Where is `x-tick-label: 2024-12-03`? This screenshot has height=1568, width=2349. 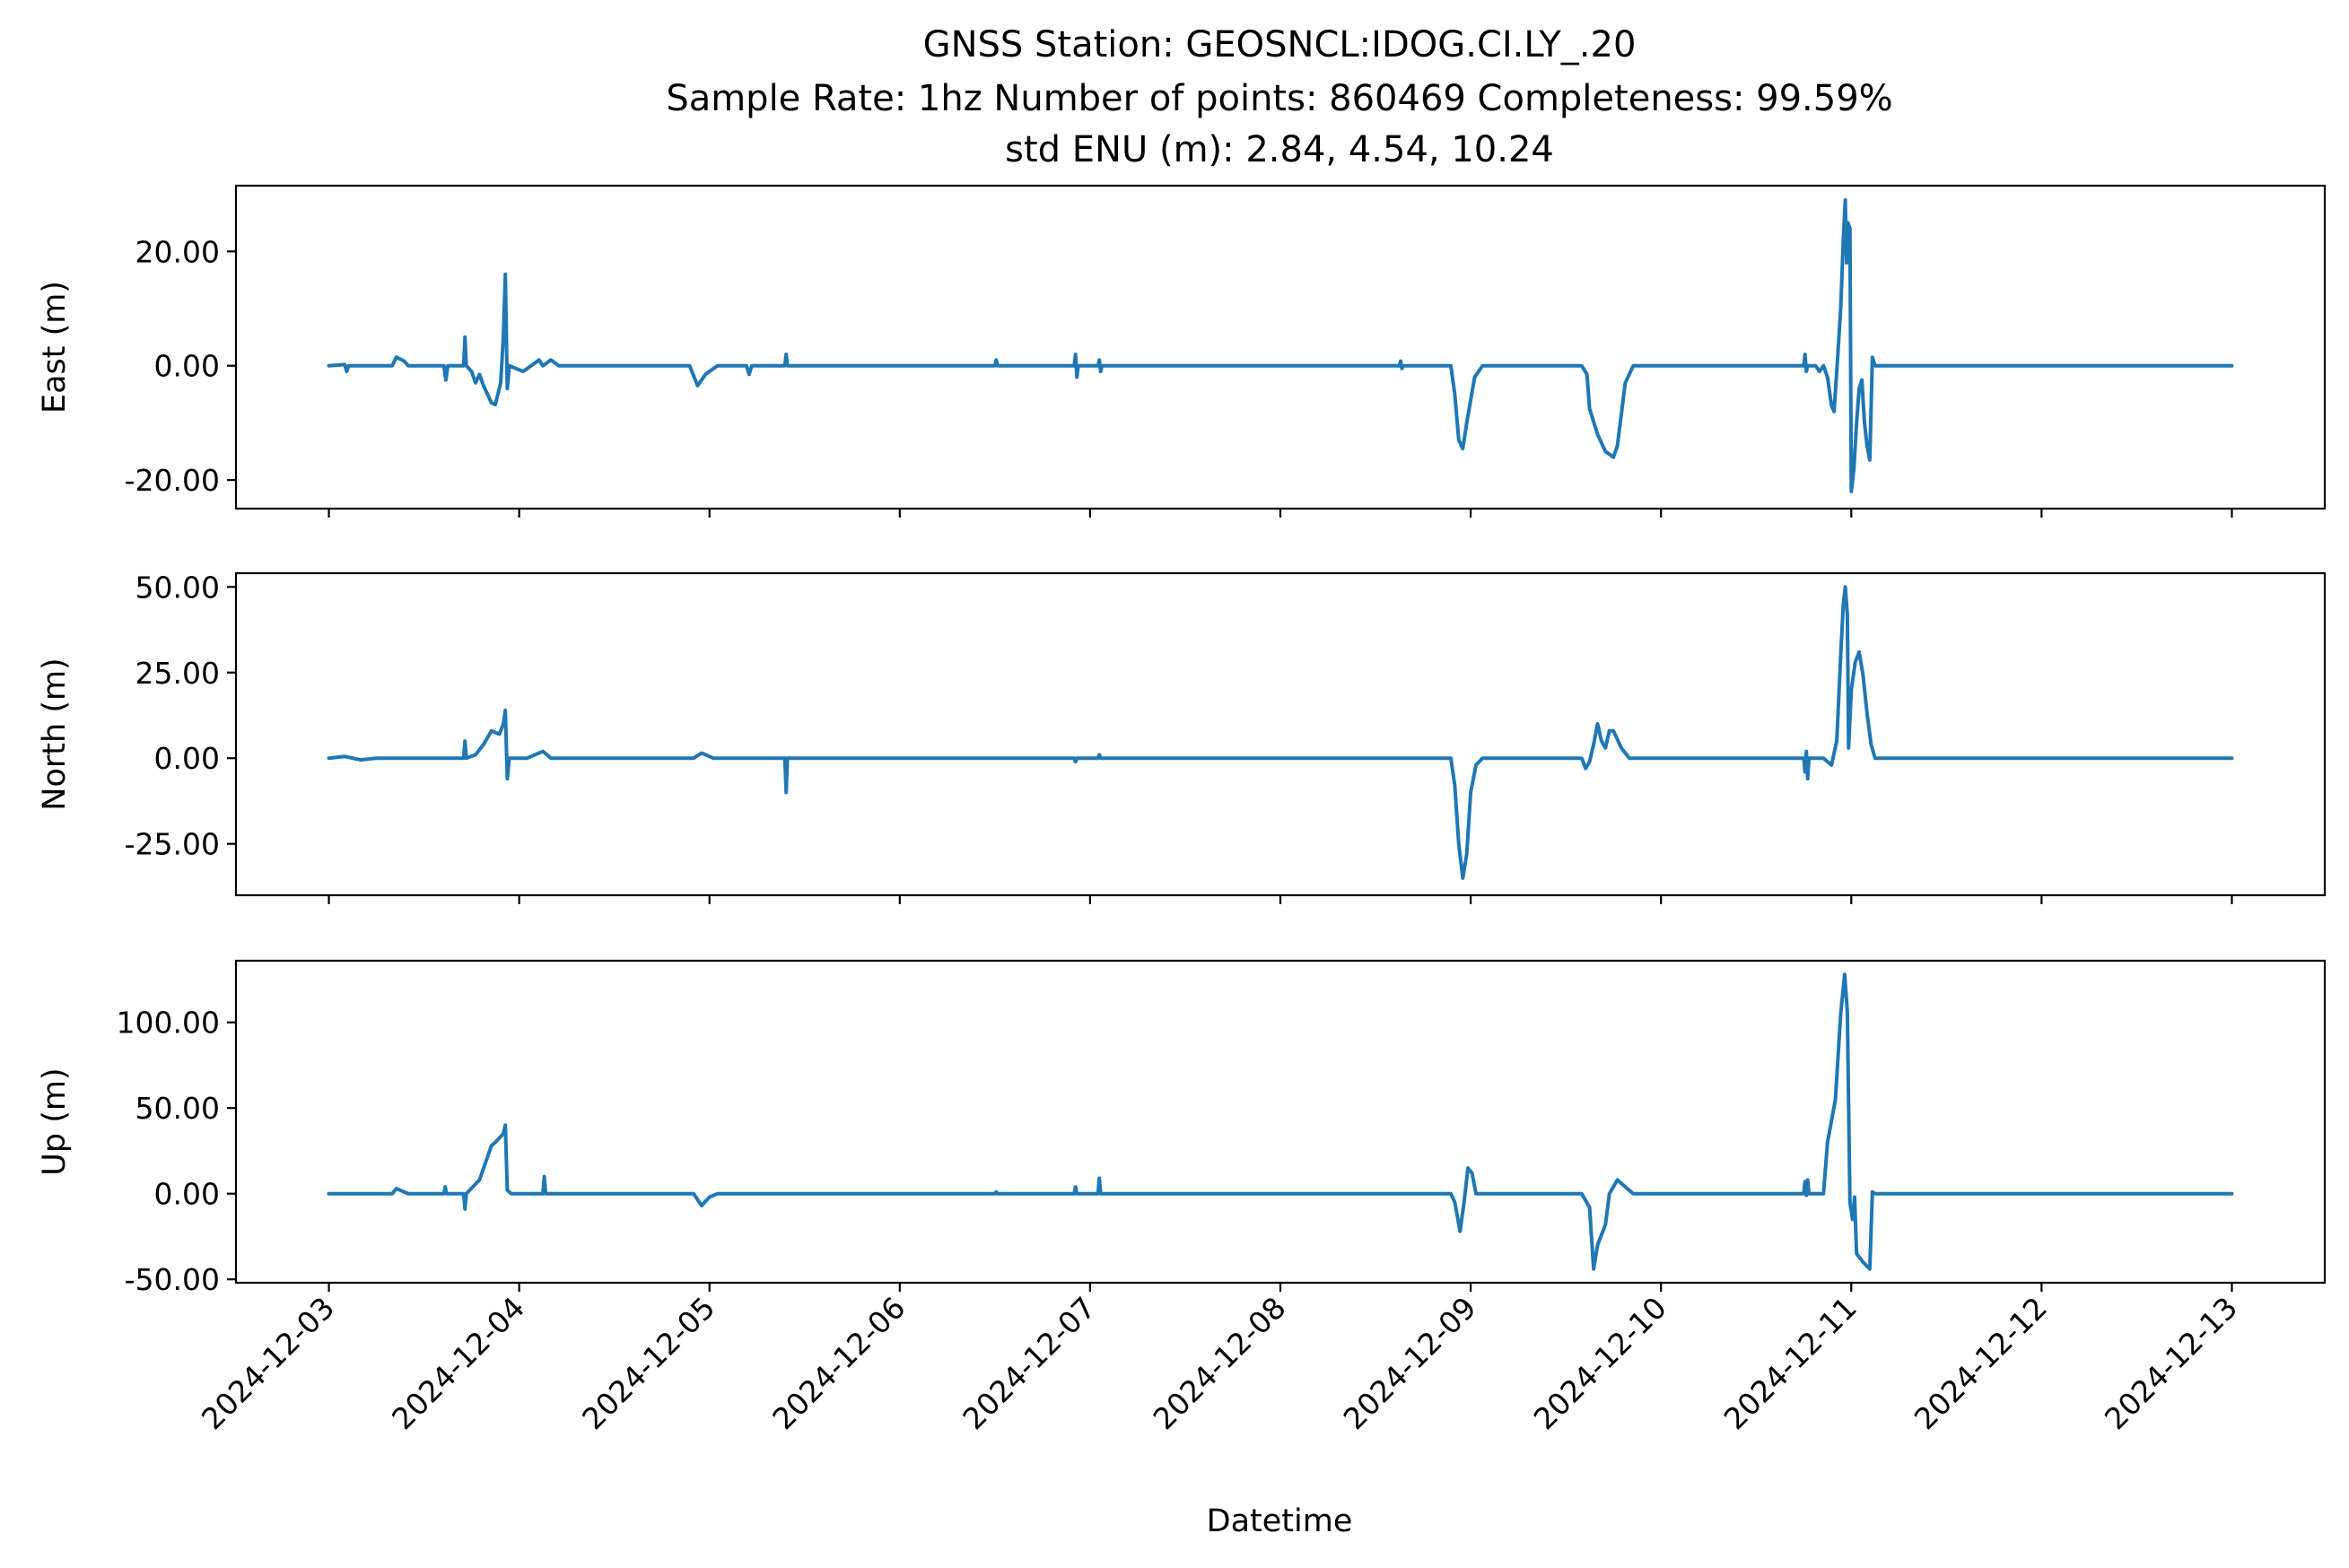 x-tick-label: 2024-12-03 is located at coordinates (268, 1363).